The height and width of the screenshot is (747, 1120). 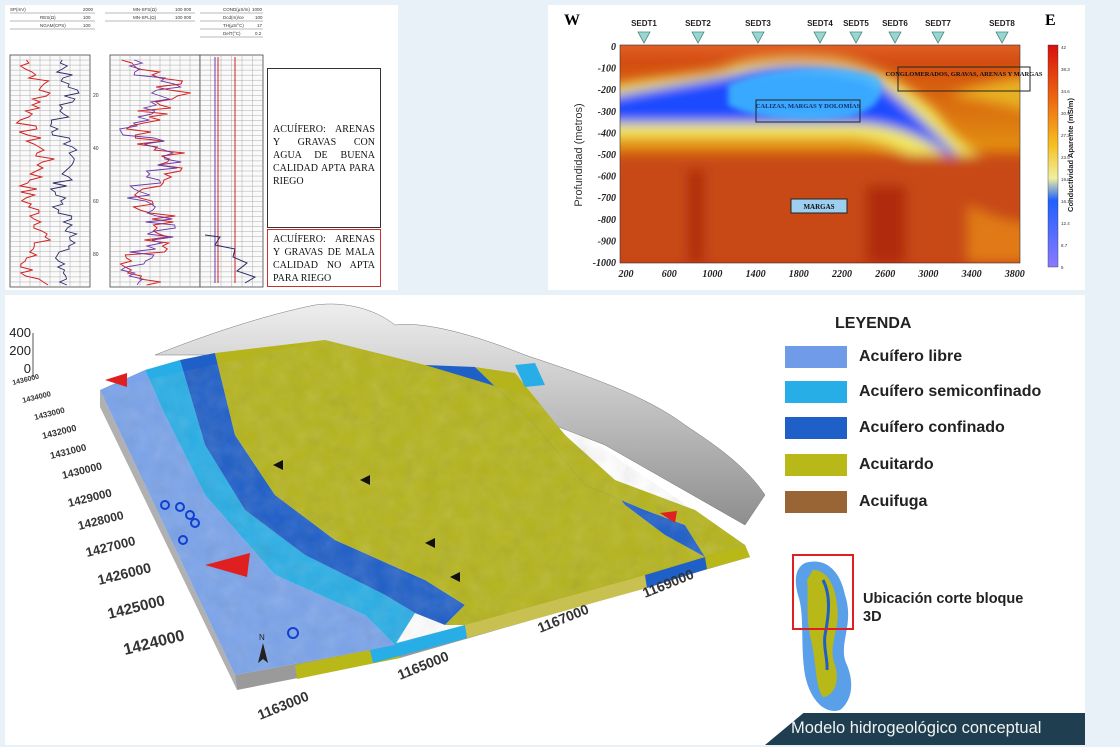 I want to click on northing-tick: 1424000, so click(x=154, y=643).